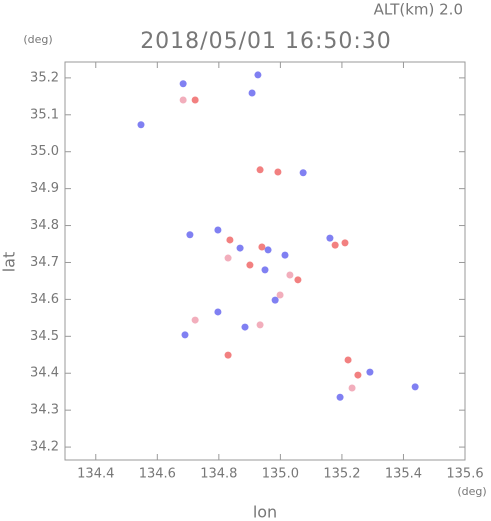 This screenshot has height=521, width=491. What do you see at coordinates (44, 188) in the screenshot?
I see `y-tick-label: 34.9` at bounding box center [44, 188].